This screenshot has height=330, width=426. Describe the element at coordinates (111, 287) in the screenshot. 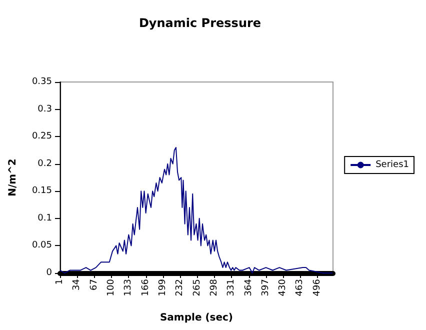

I see `x-tick-label: 100` at that location.